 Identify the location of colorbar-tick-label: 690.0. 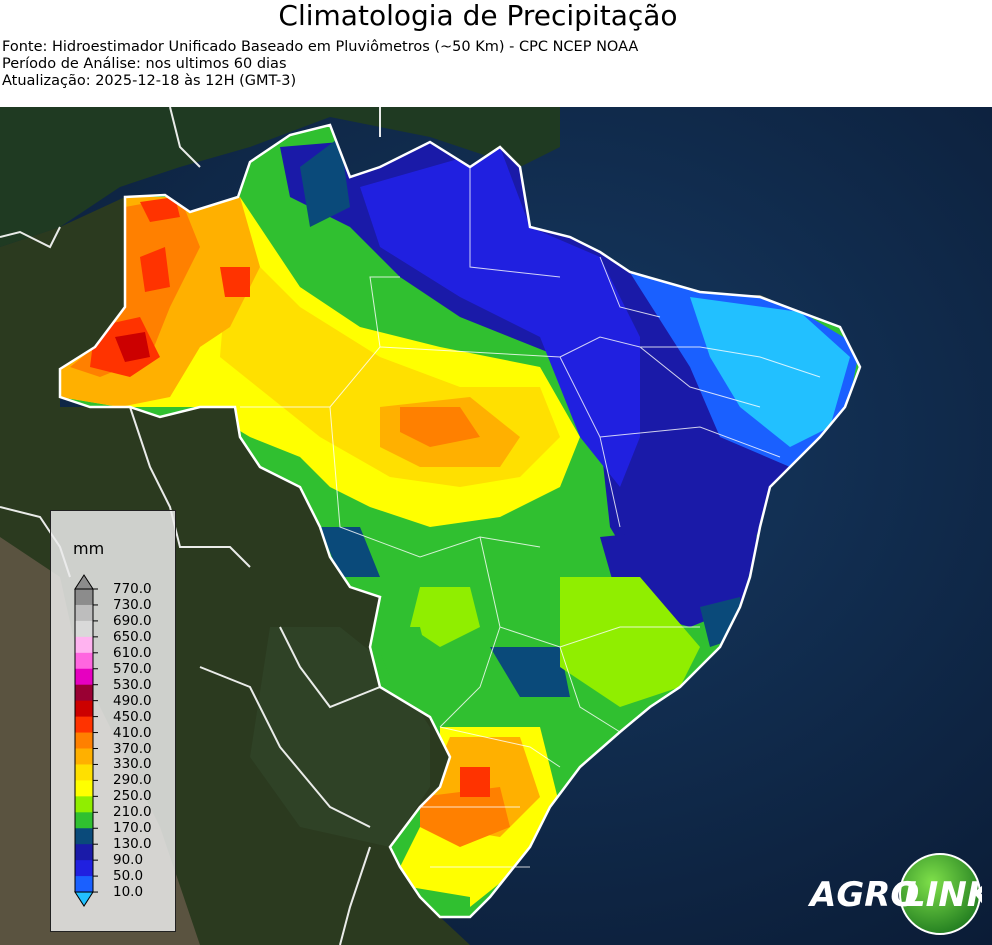
(132, 620).